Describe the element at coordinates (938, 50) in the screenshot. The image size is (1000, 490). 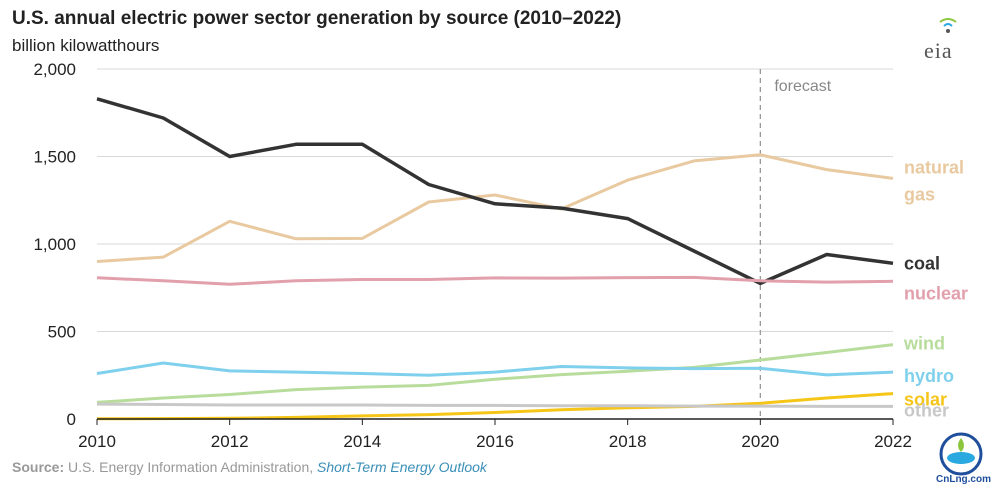
I see `eia-logo-text: eia` at that location.